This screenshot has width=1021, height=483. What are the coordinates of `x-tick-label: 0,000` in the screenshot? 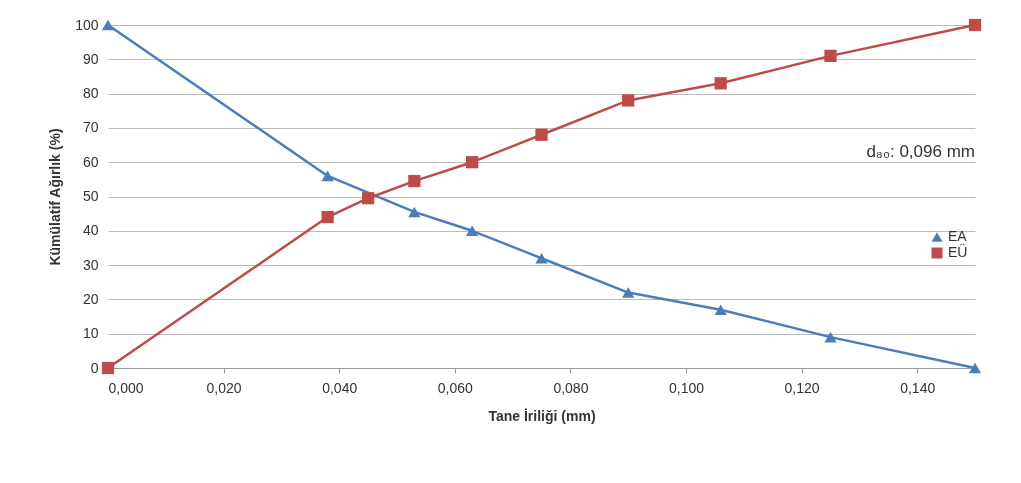 It's located at (126, 387).